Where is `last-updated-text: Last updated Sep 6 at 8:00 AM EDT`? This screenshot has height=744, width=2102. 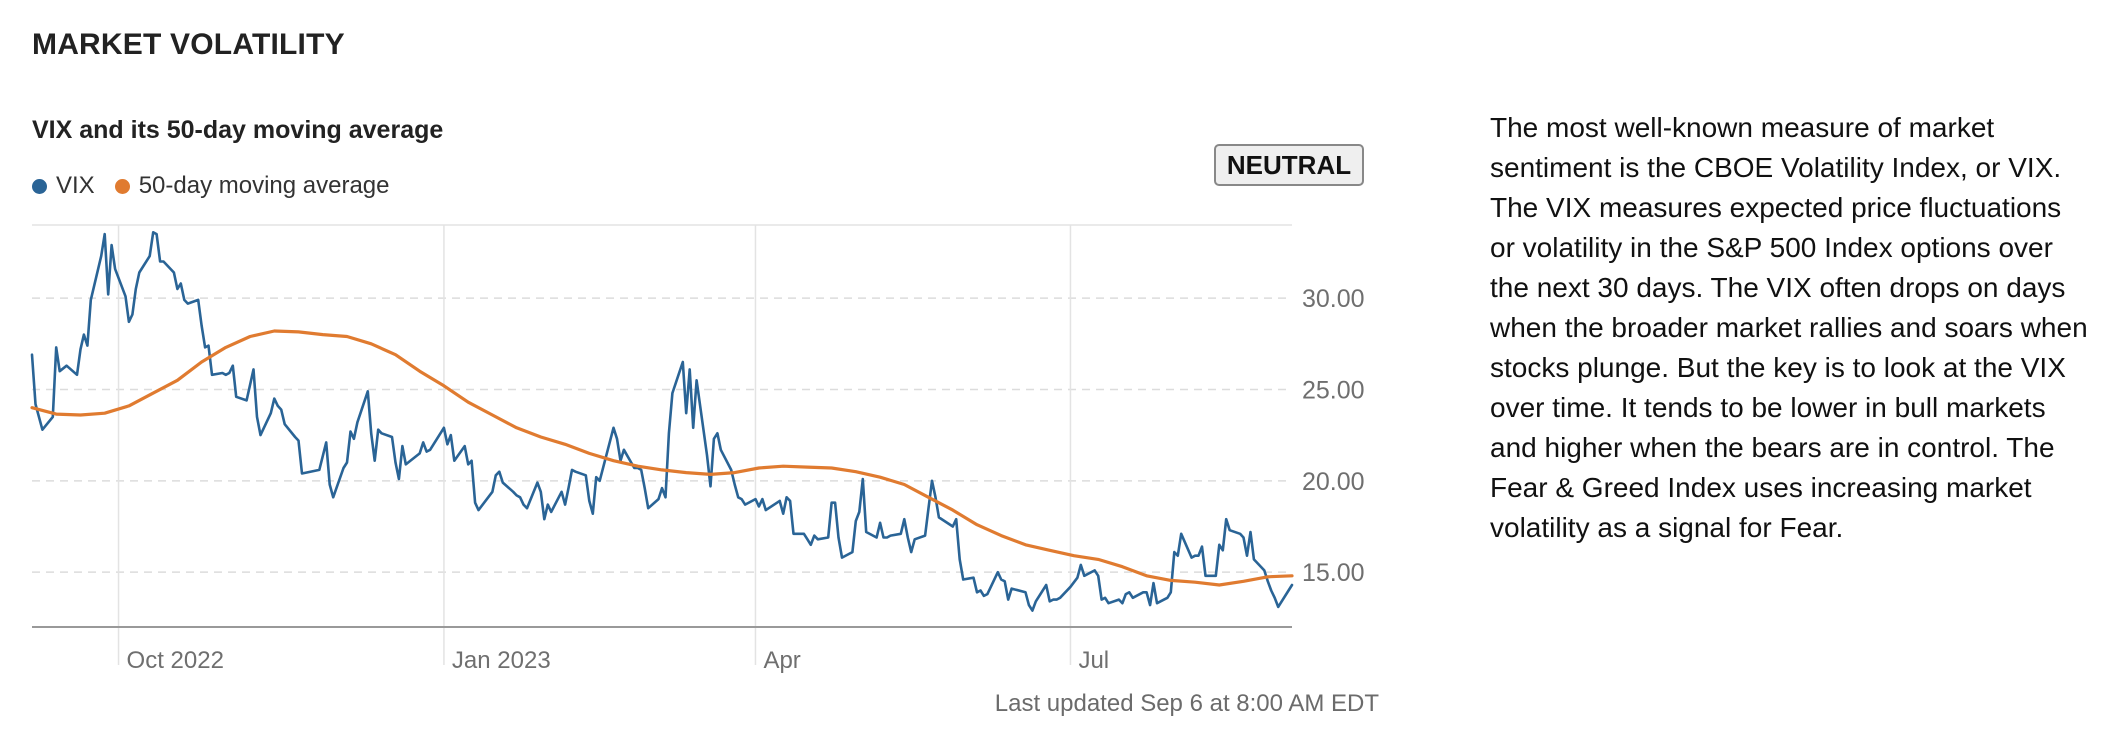 last-updated-text: Last updated Sep 6 at 8:00 AM EDT is located at coordinates (1186, 703).